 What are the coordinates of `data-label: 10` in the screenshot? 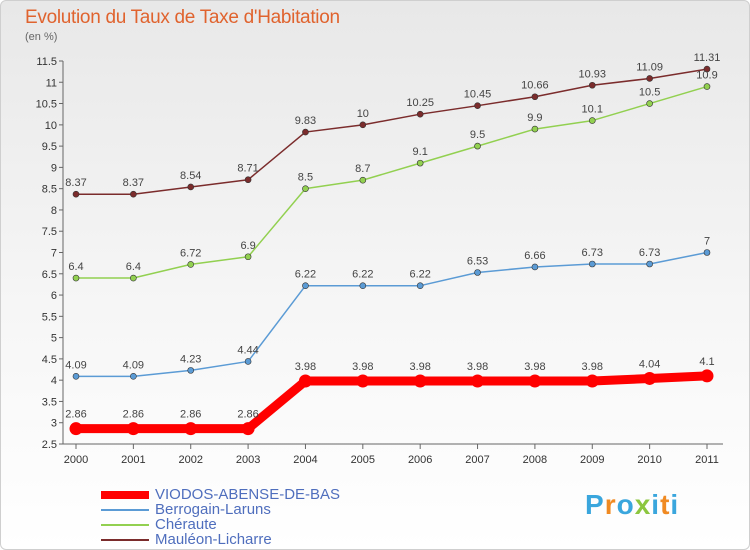 It's located at (363, 114).